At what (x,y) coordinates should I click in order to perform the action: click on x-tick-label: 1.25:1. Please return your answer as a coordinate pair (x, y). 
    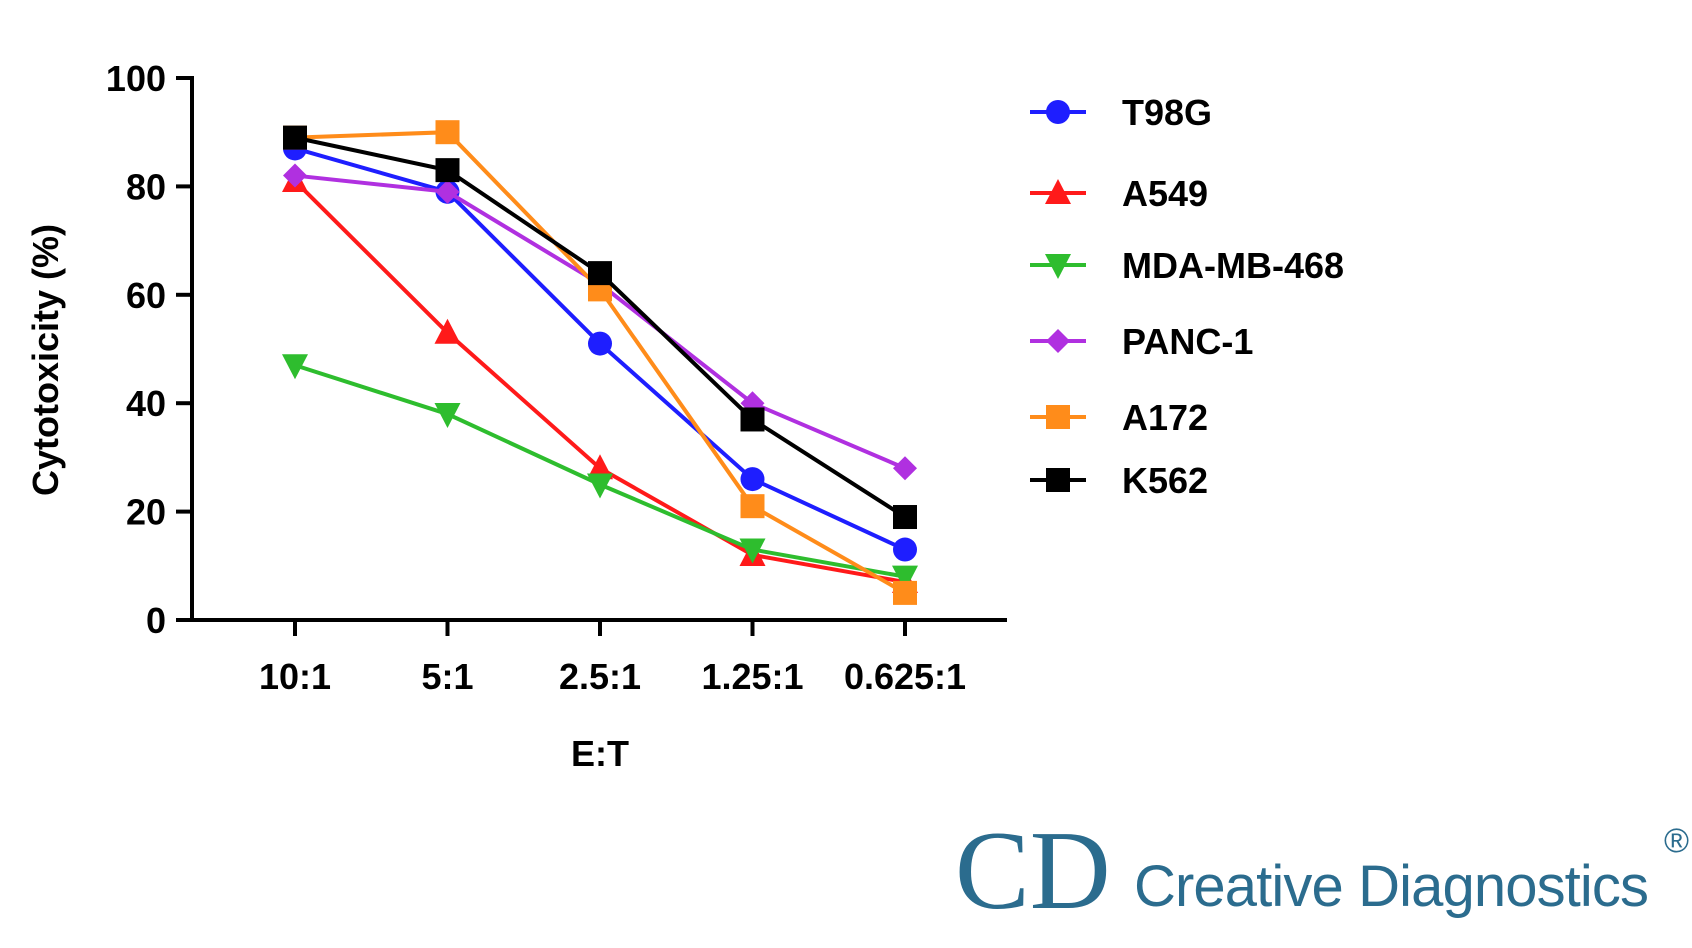
    Looking at the image, I should click on (752, 676).